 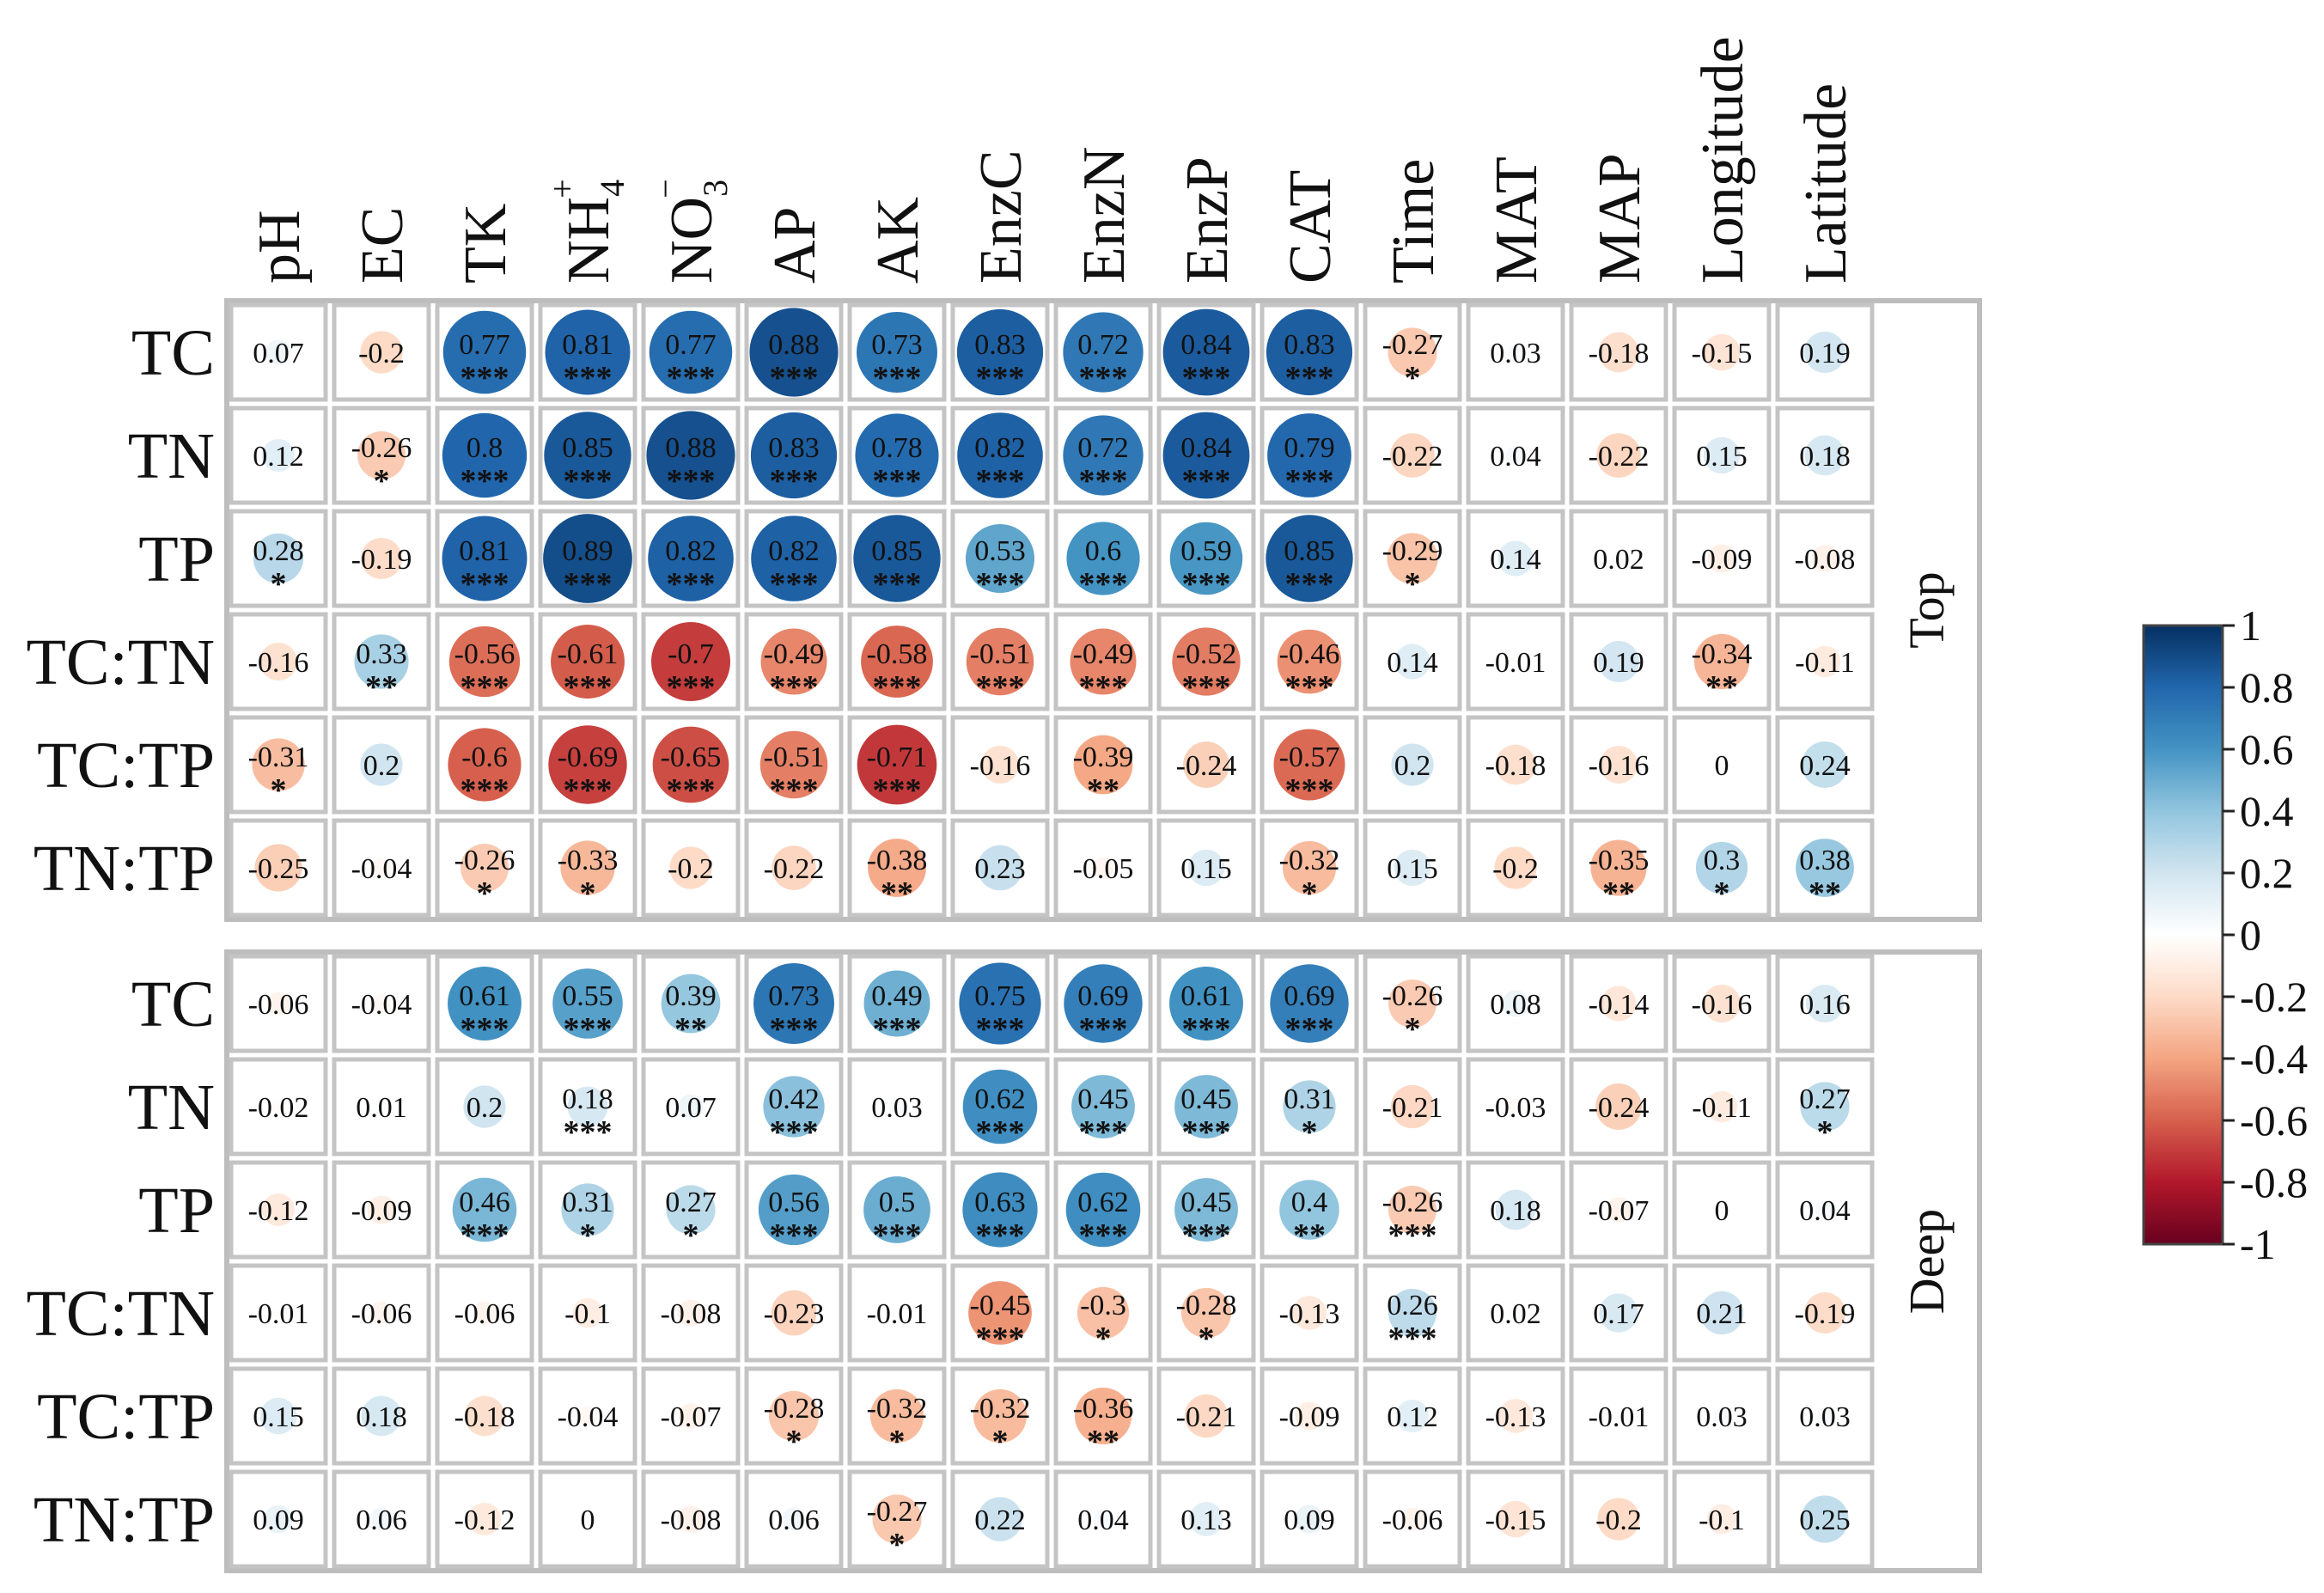 I want to click on row-label-tc: TC, so click(x=173, y=353).